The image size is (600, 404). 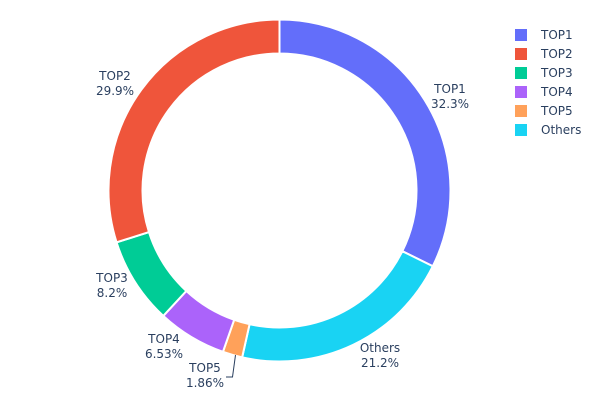 I want to click on legend-item-top2: TOP2, so click(x=544, y=54).